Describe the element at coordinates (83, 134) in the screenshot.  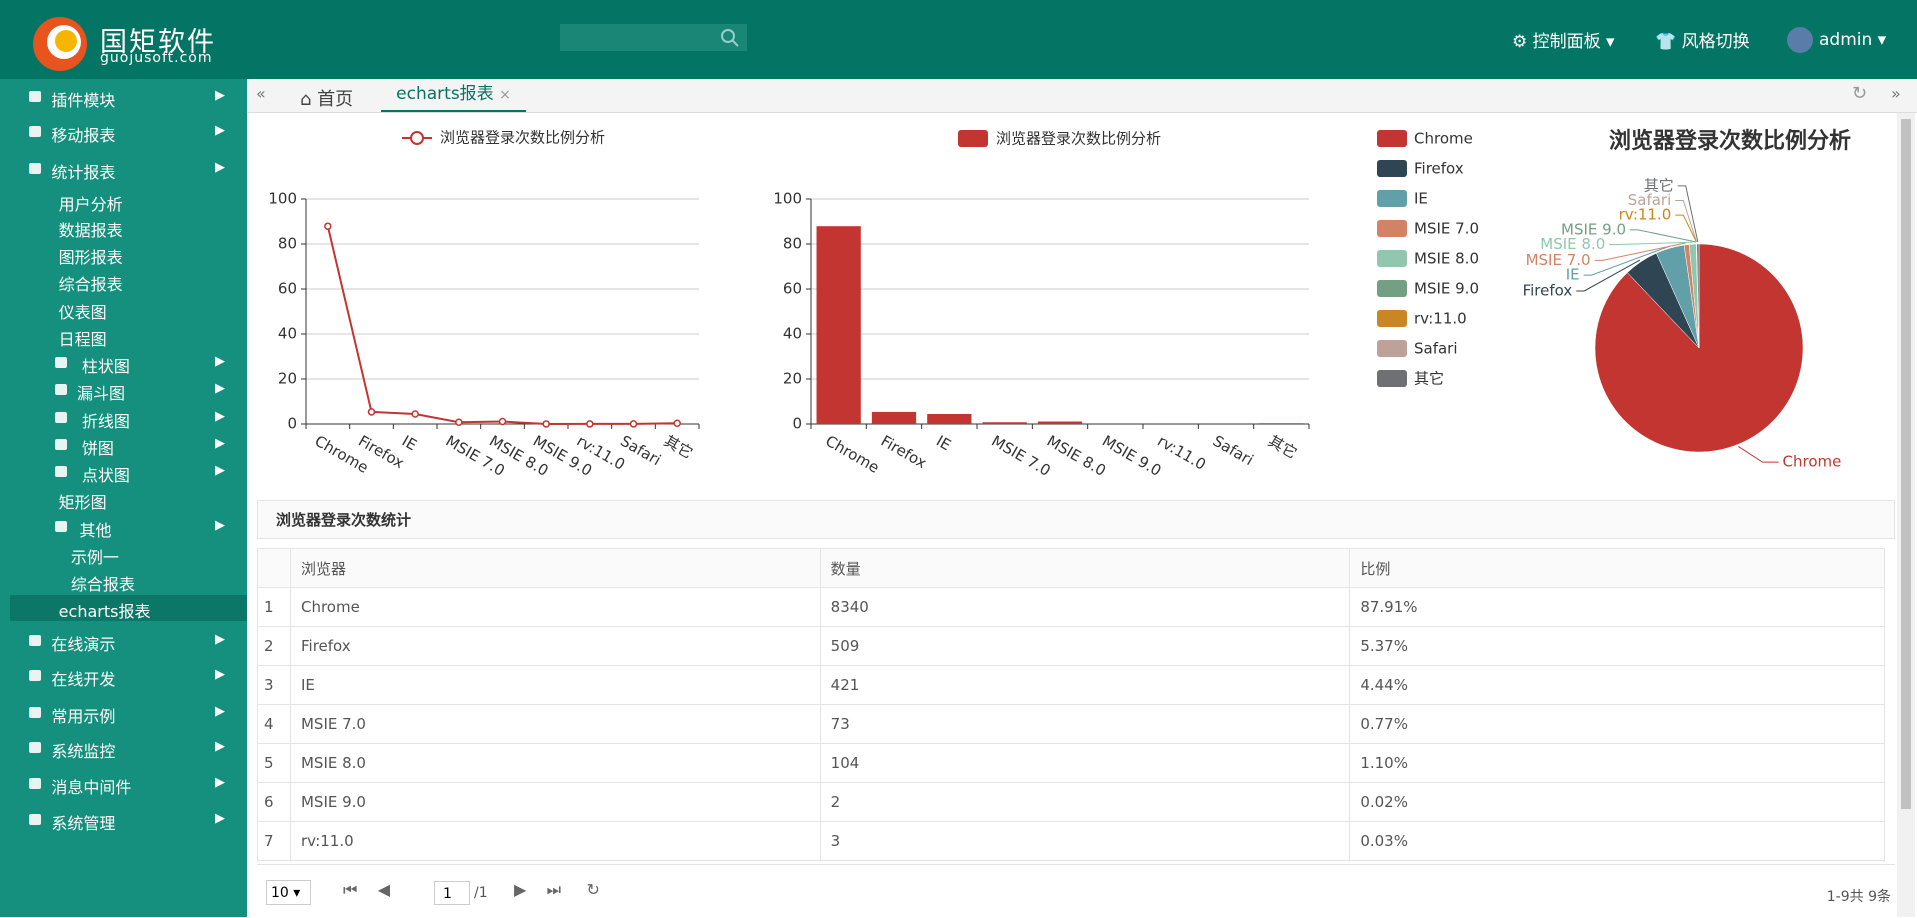
I see `sidebar-item: 移动报表` at that location.